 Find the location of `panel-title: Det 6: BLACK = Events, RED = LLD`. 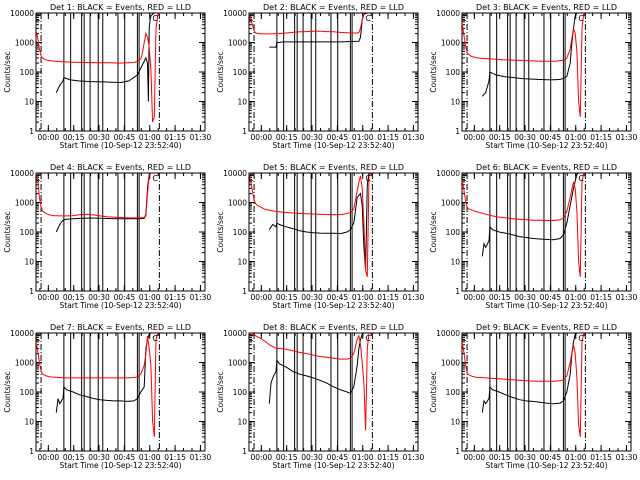

panel-title: Det 6: BLACK = Events, RED = LLD is located at coordinates (546, 167).